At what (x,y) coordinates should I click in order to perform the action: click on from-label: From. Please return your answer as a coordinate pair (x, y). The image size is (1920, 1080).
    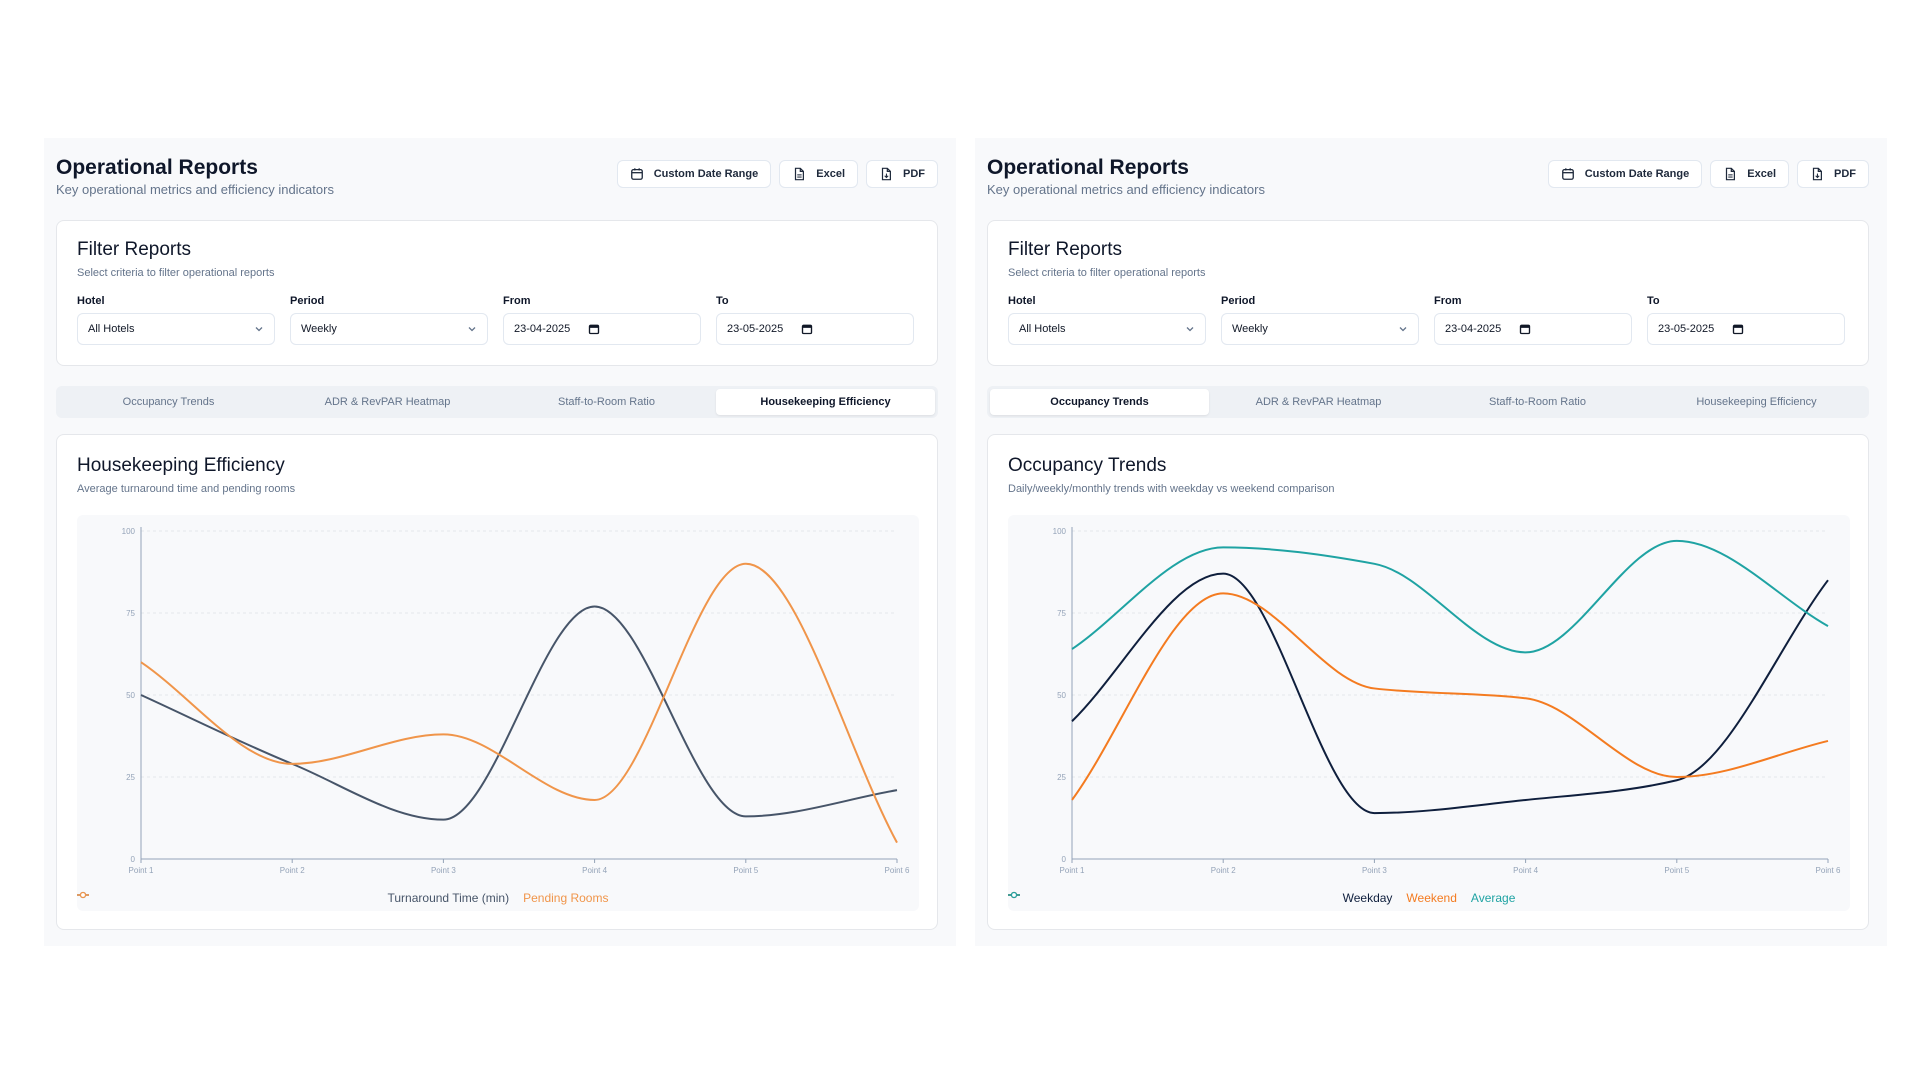
    Looking at the image, I should click on (1448, 301).